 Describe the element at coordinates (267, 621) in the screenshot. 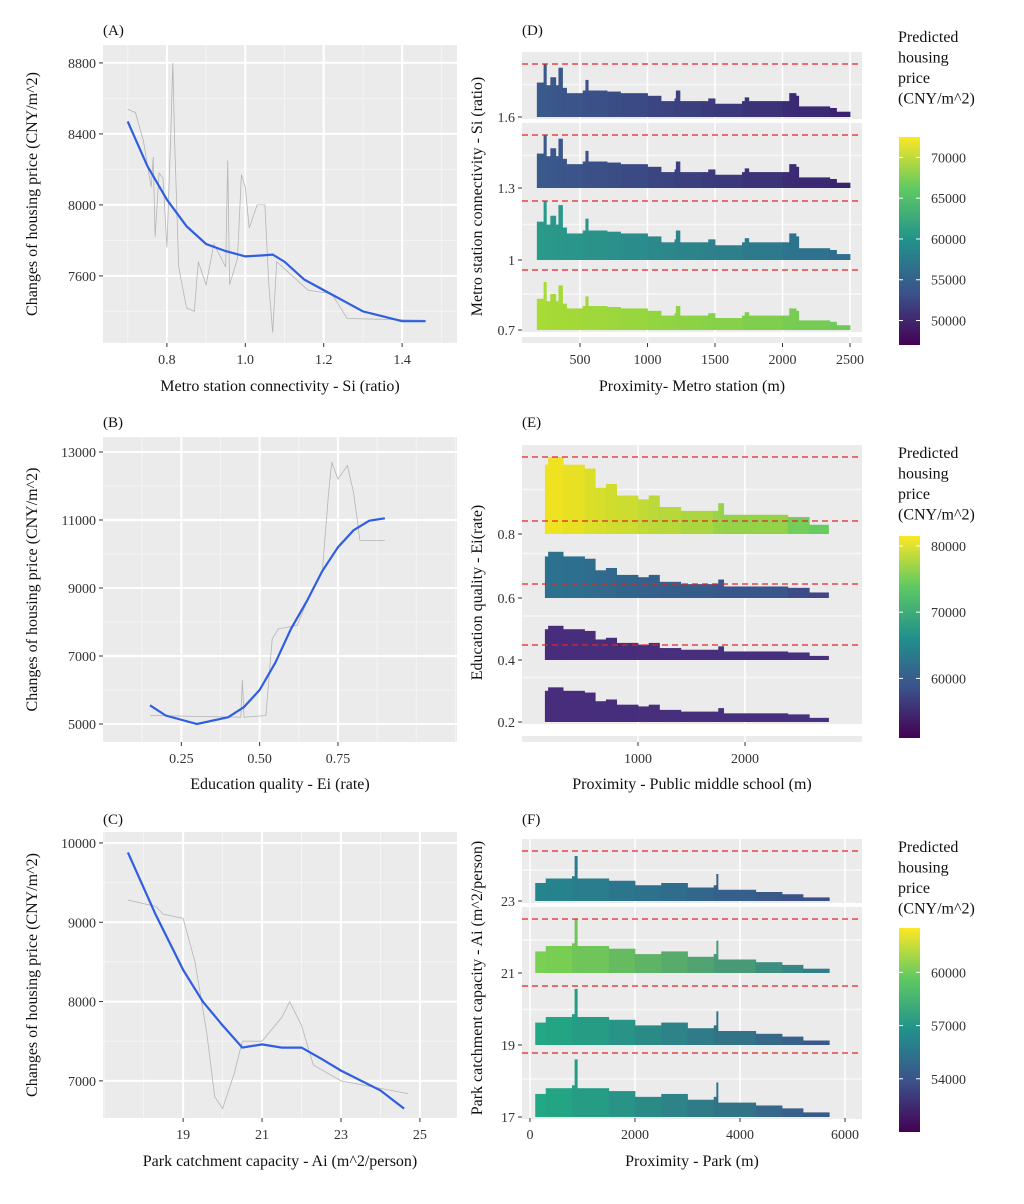

I see `smoothed-line` at that location.